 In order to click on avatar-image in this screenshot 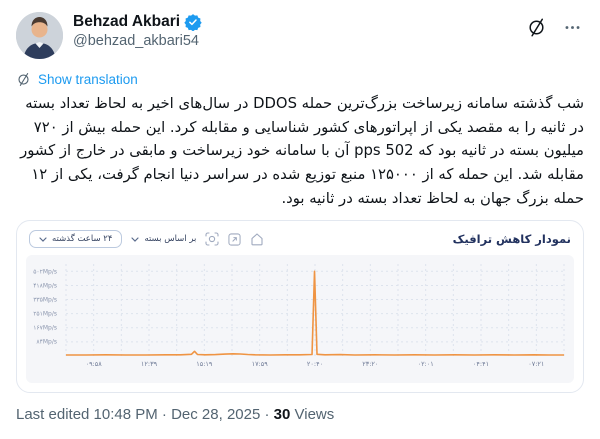, I will do `click(39, 35)`.